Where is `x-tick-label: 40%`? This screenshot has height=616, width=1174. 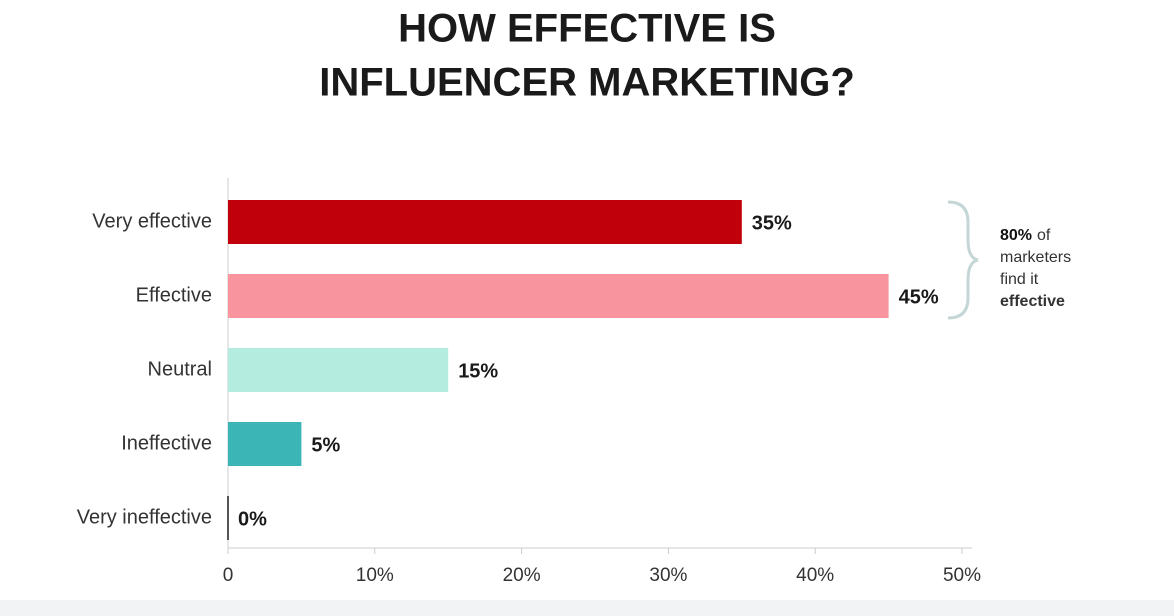 x-tick-label: 40% is located at coordinates (815, 575).